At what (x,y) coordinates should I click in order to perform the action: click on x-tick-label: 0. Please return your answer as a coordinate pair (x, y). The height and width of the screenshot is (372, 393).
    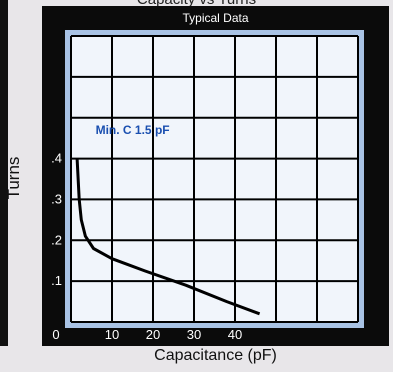
    Looking at the image, I should click on (55, 334).